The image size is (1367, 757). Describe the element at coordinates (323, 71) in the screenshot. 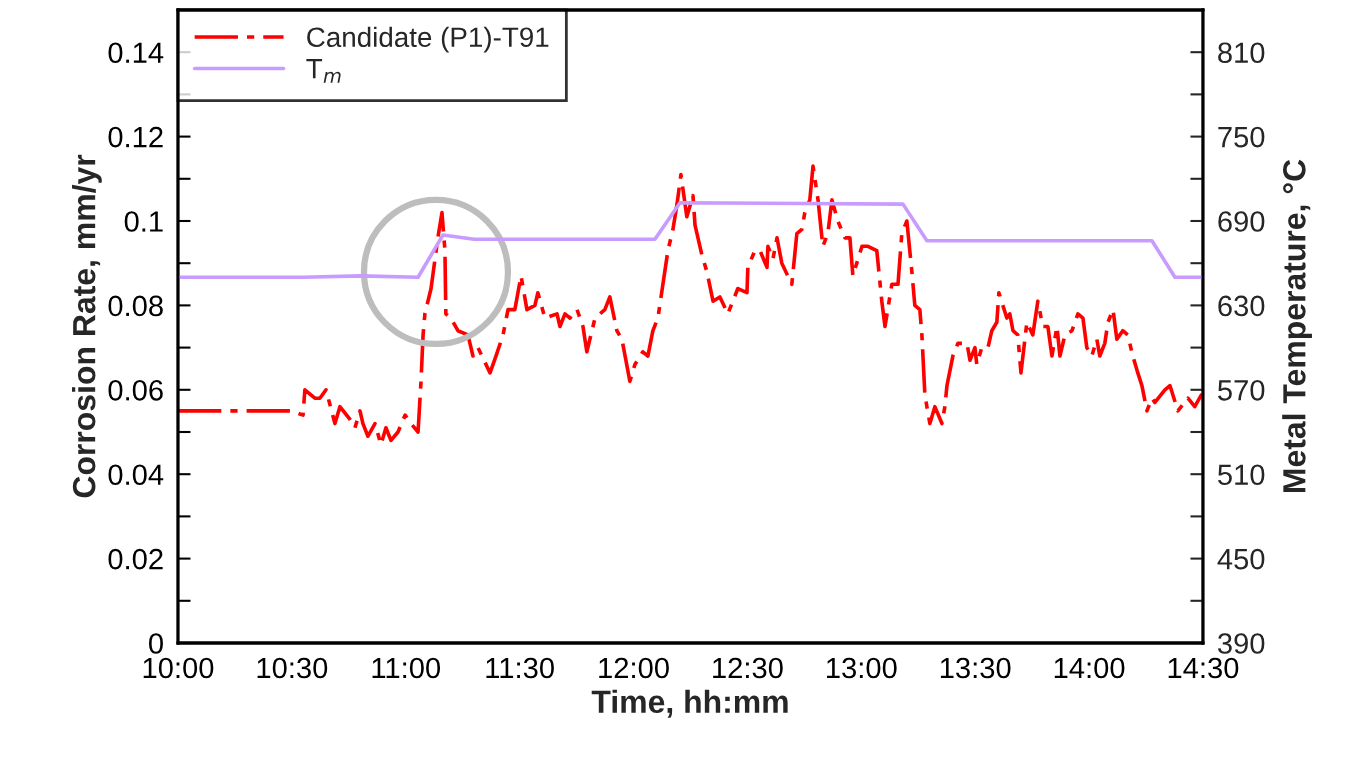

I see `legend-label: T$_{m}$` at that location.